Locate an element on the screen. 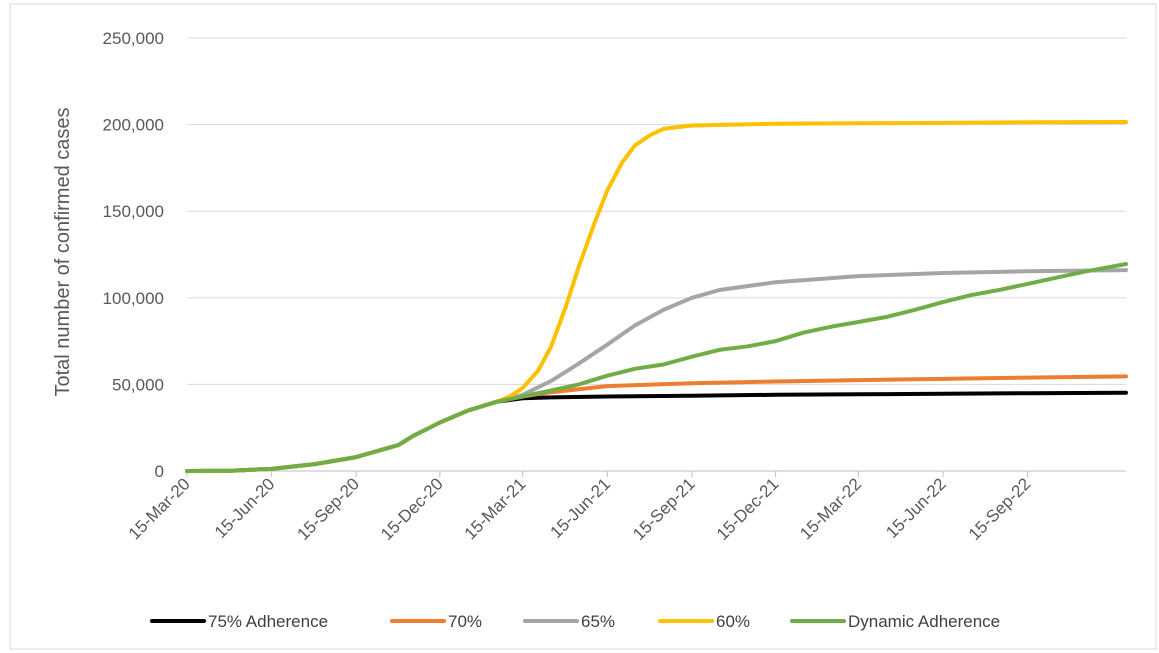 This screenshot has width=1159, height=653. legend-label: 60% is located at coordinates (733, 621).